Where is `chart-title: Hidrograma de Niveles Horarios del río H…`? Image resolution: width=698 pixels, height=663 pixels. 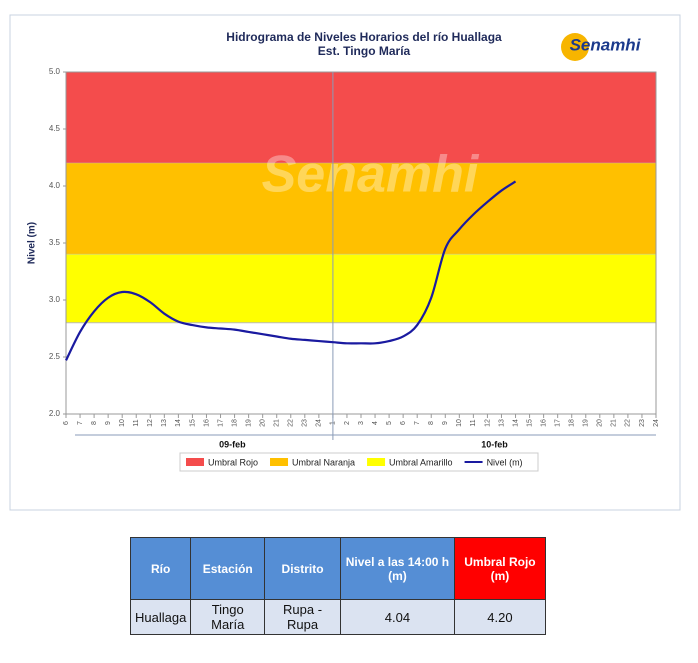 chart-title: Hidrograma de Niveles Horarios del río H… is located at coordinates (364, 37).